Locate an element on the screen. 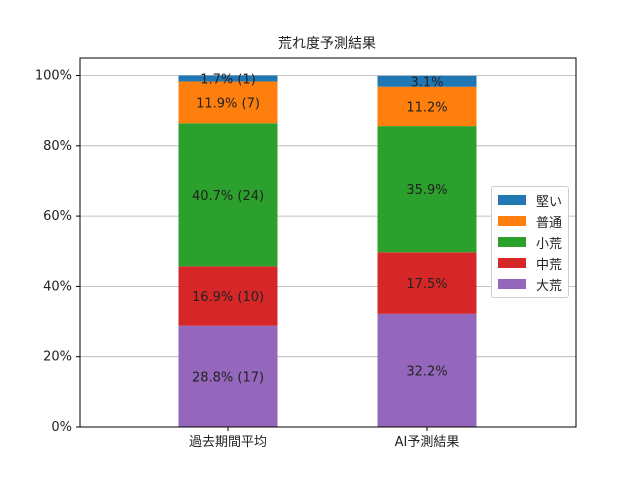 The height and width of the screenshot is (484, 640). data-label: 11.9% (7) is located at coordinates (228, 103).